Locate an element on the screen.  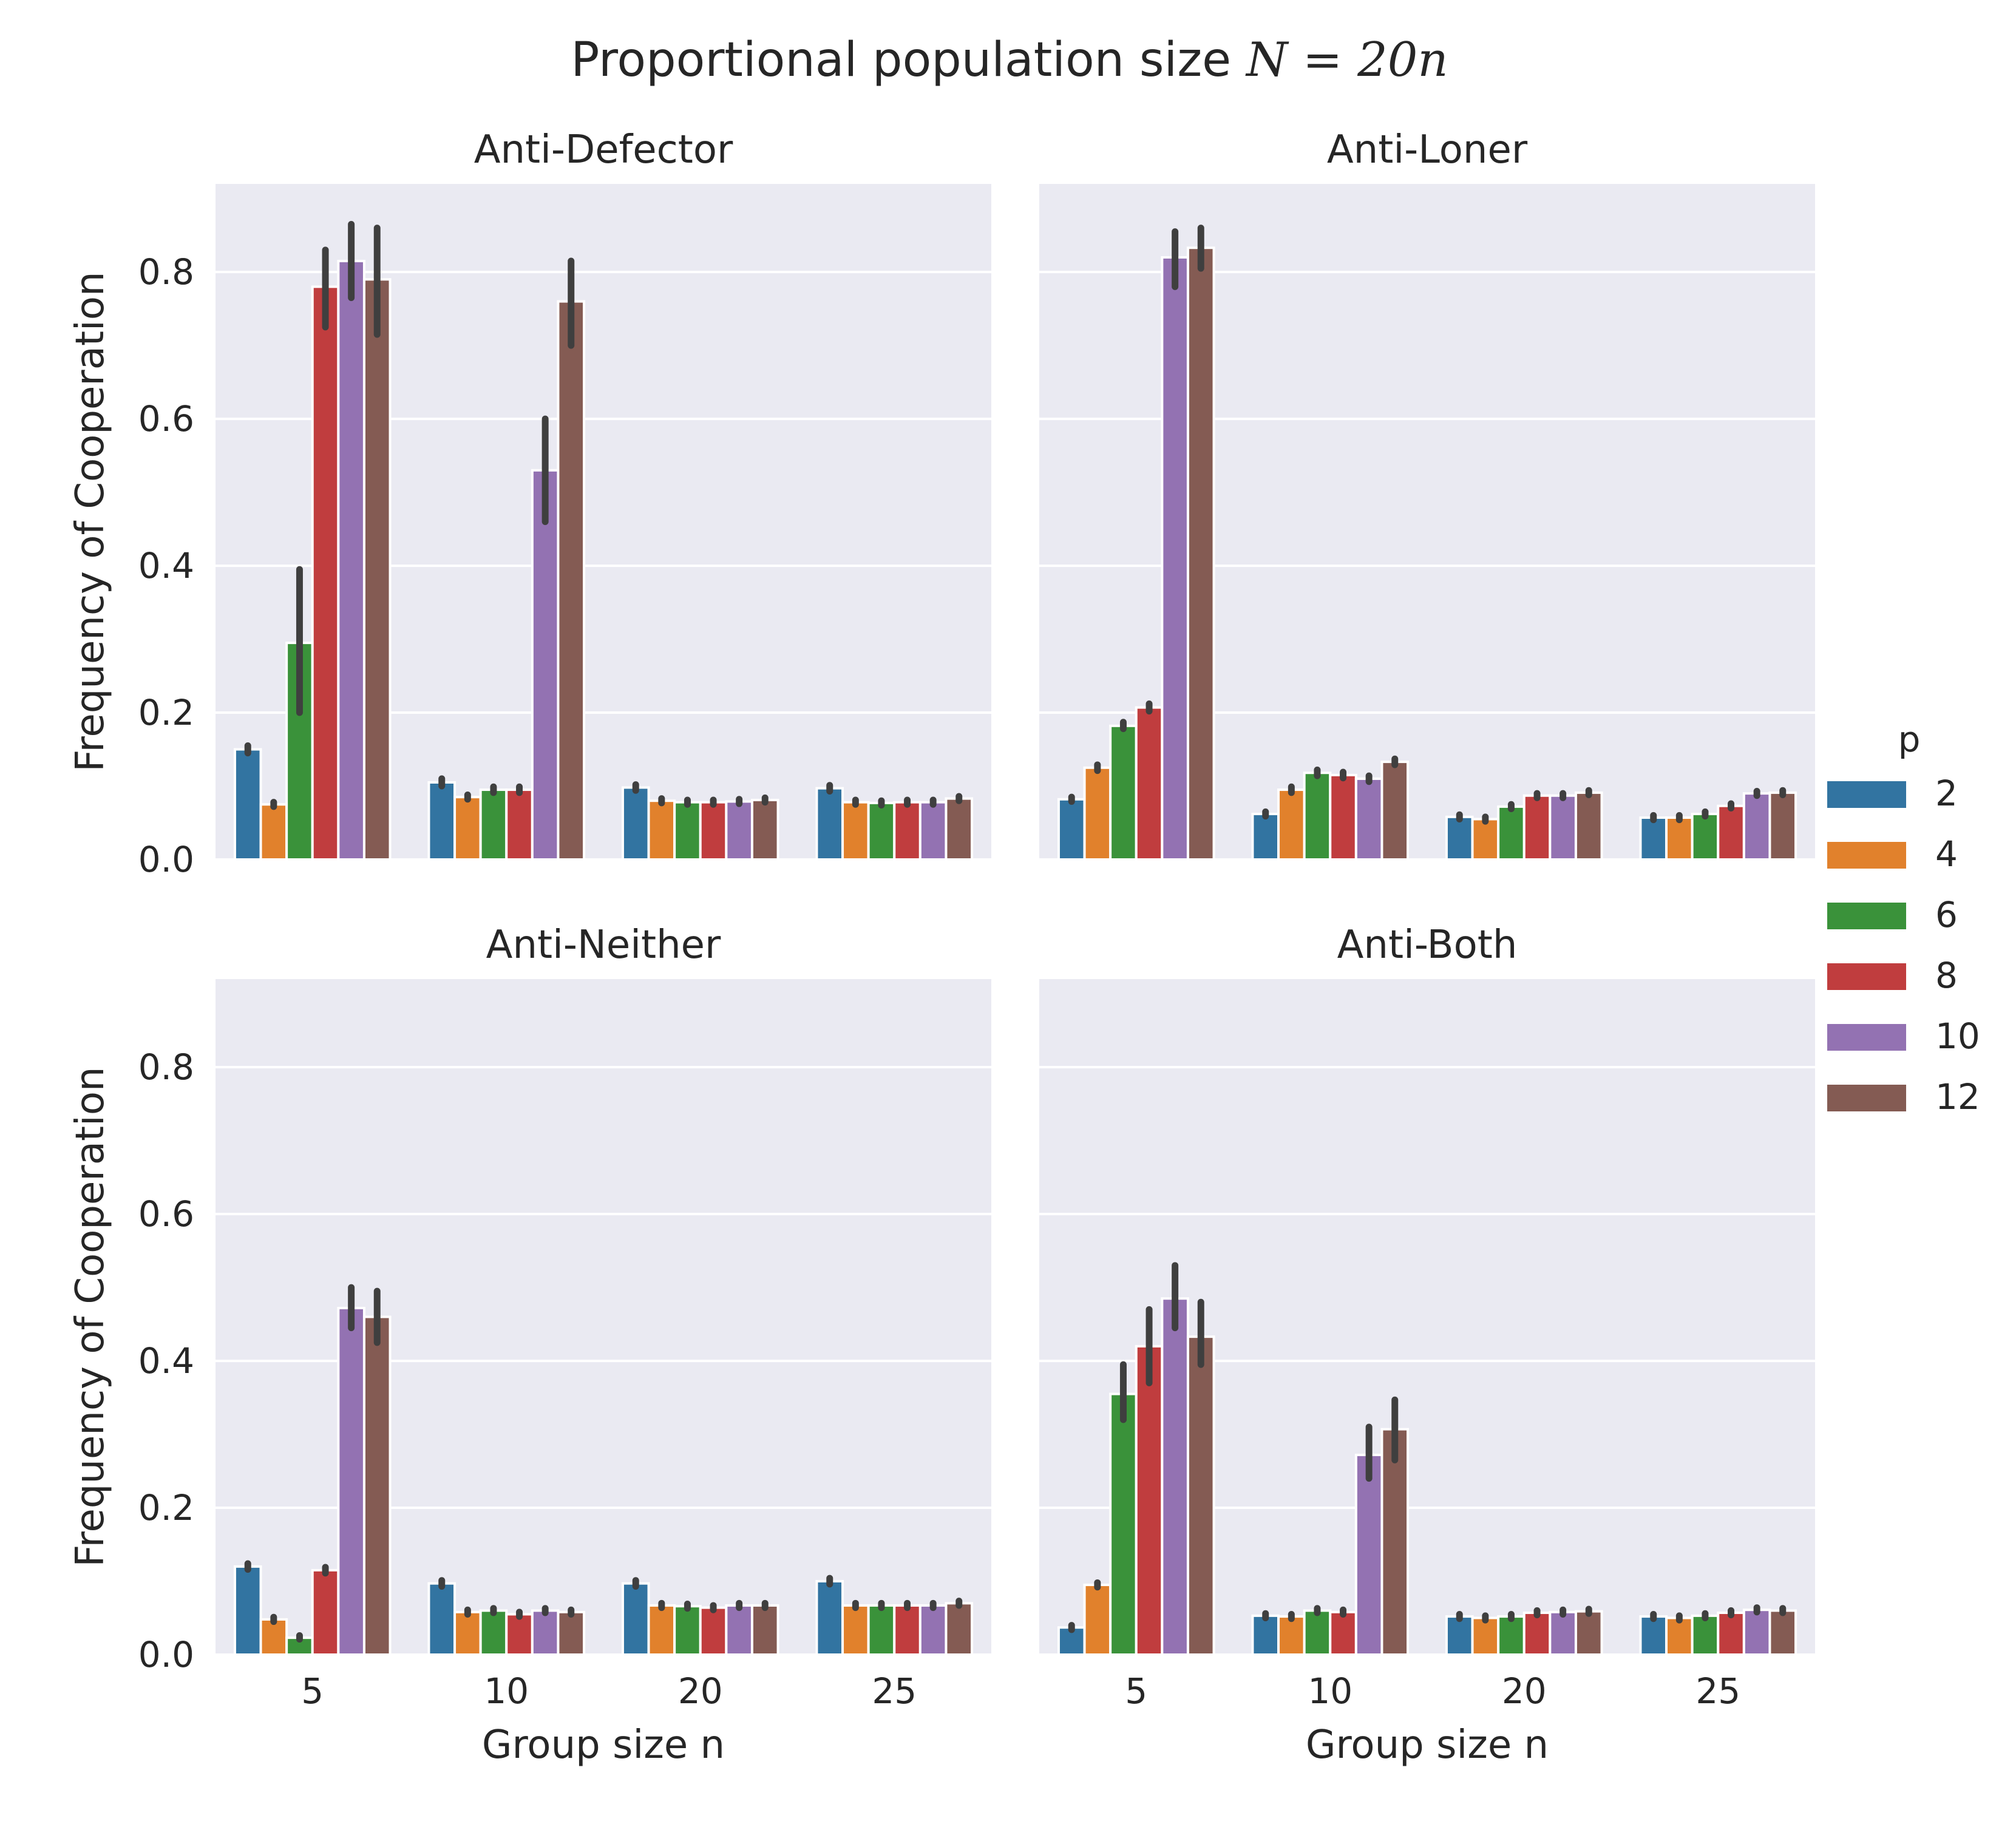
bar-anti-defector-n5-p10 is located at coordinates (351, 560).